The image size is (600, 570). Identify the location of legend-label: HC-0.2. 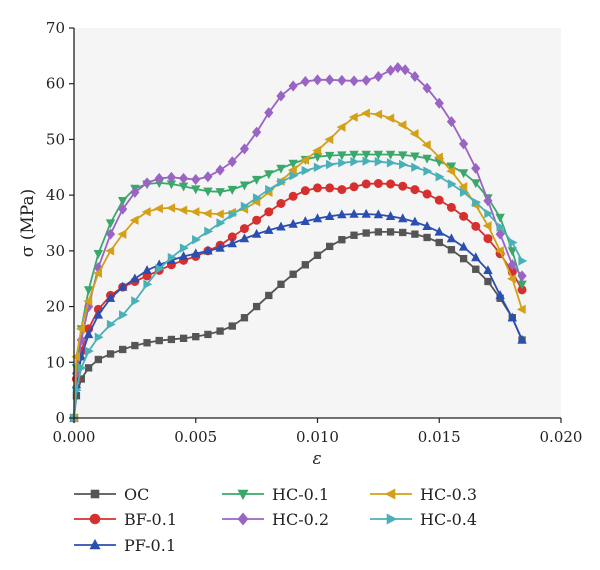
(300, 519).